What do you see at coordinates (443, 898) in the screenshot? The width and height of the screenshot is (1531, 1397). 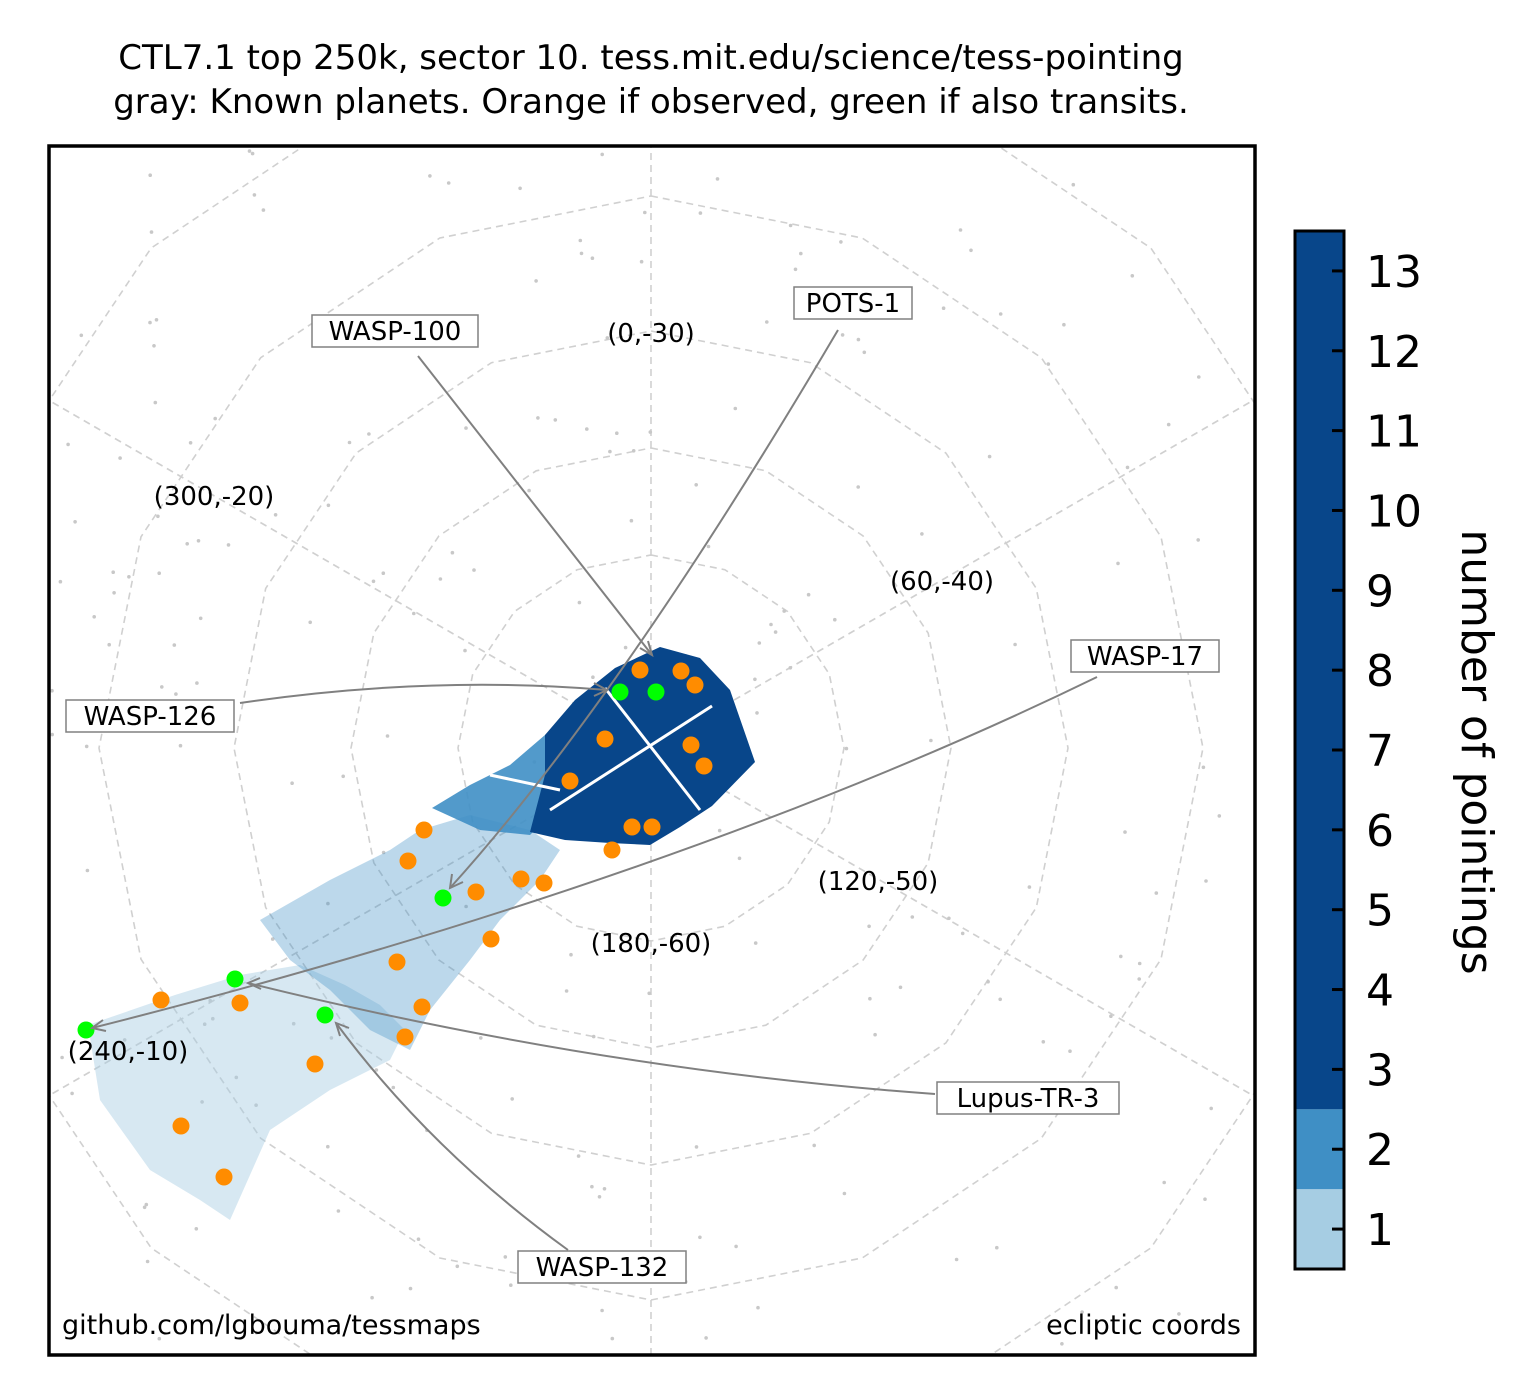 I see `transiting-planet-point` at bounding box center [443, 898].